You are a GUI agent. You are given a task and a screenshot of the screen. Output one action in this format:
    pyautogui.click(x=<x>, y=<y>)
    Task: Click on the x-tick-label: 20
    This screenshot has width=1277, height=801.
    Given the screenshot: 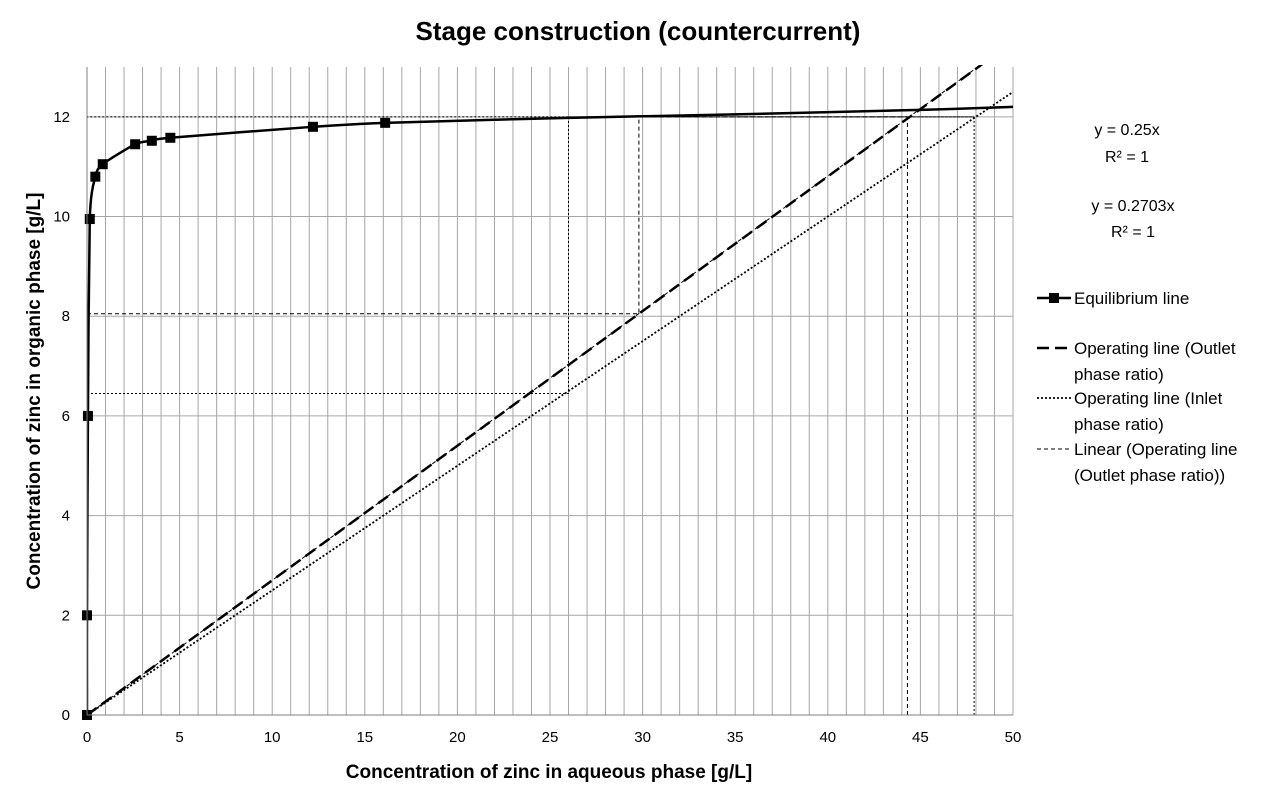 What is the action you would take?
    pyautogui.click(x=457, y=737)
    